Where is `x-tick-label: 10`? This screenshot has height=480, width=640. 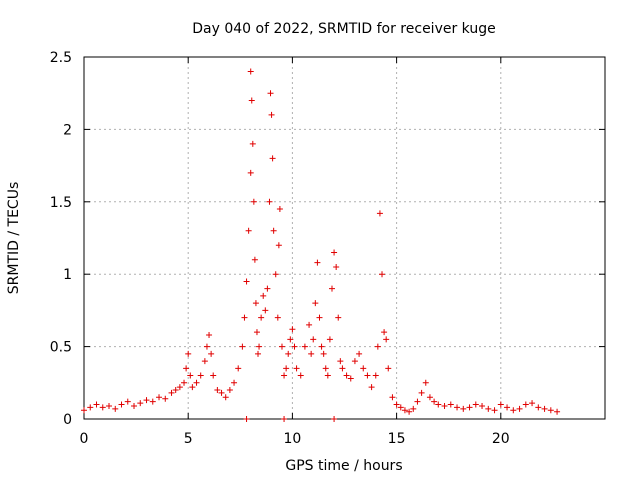
x-tick-label: 10 is located at coordinates (292, 439).